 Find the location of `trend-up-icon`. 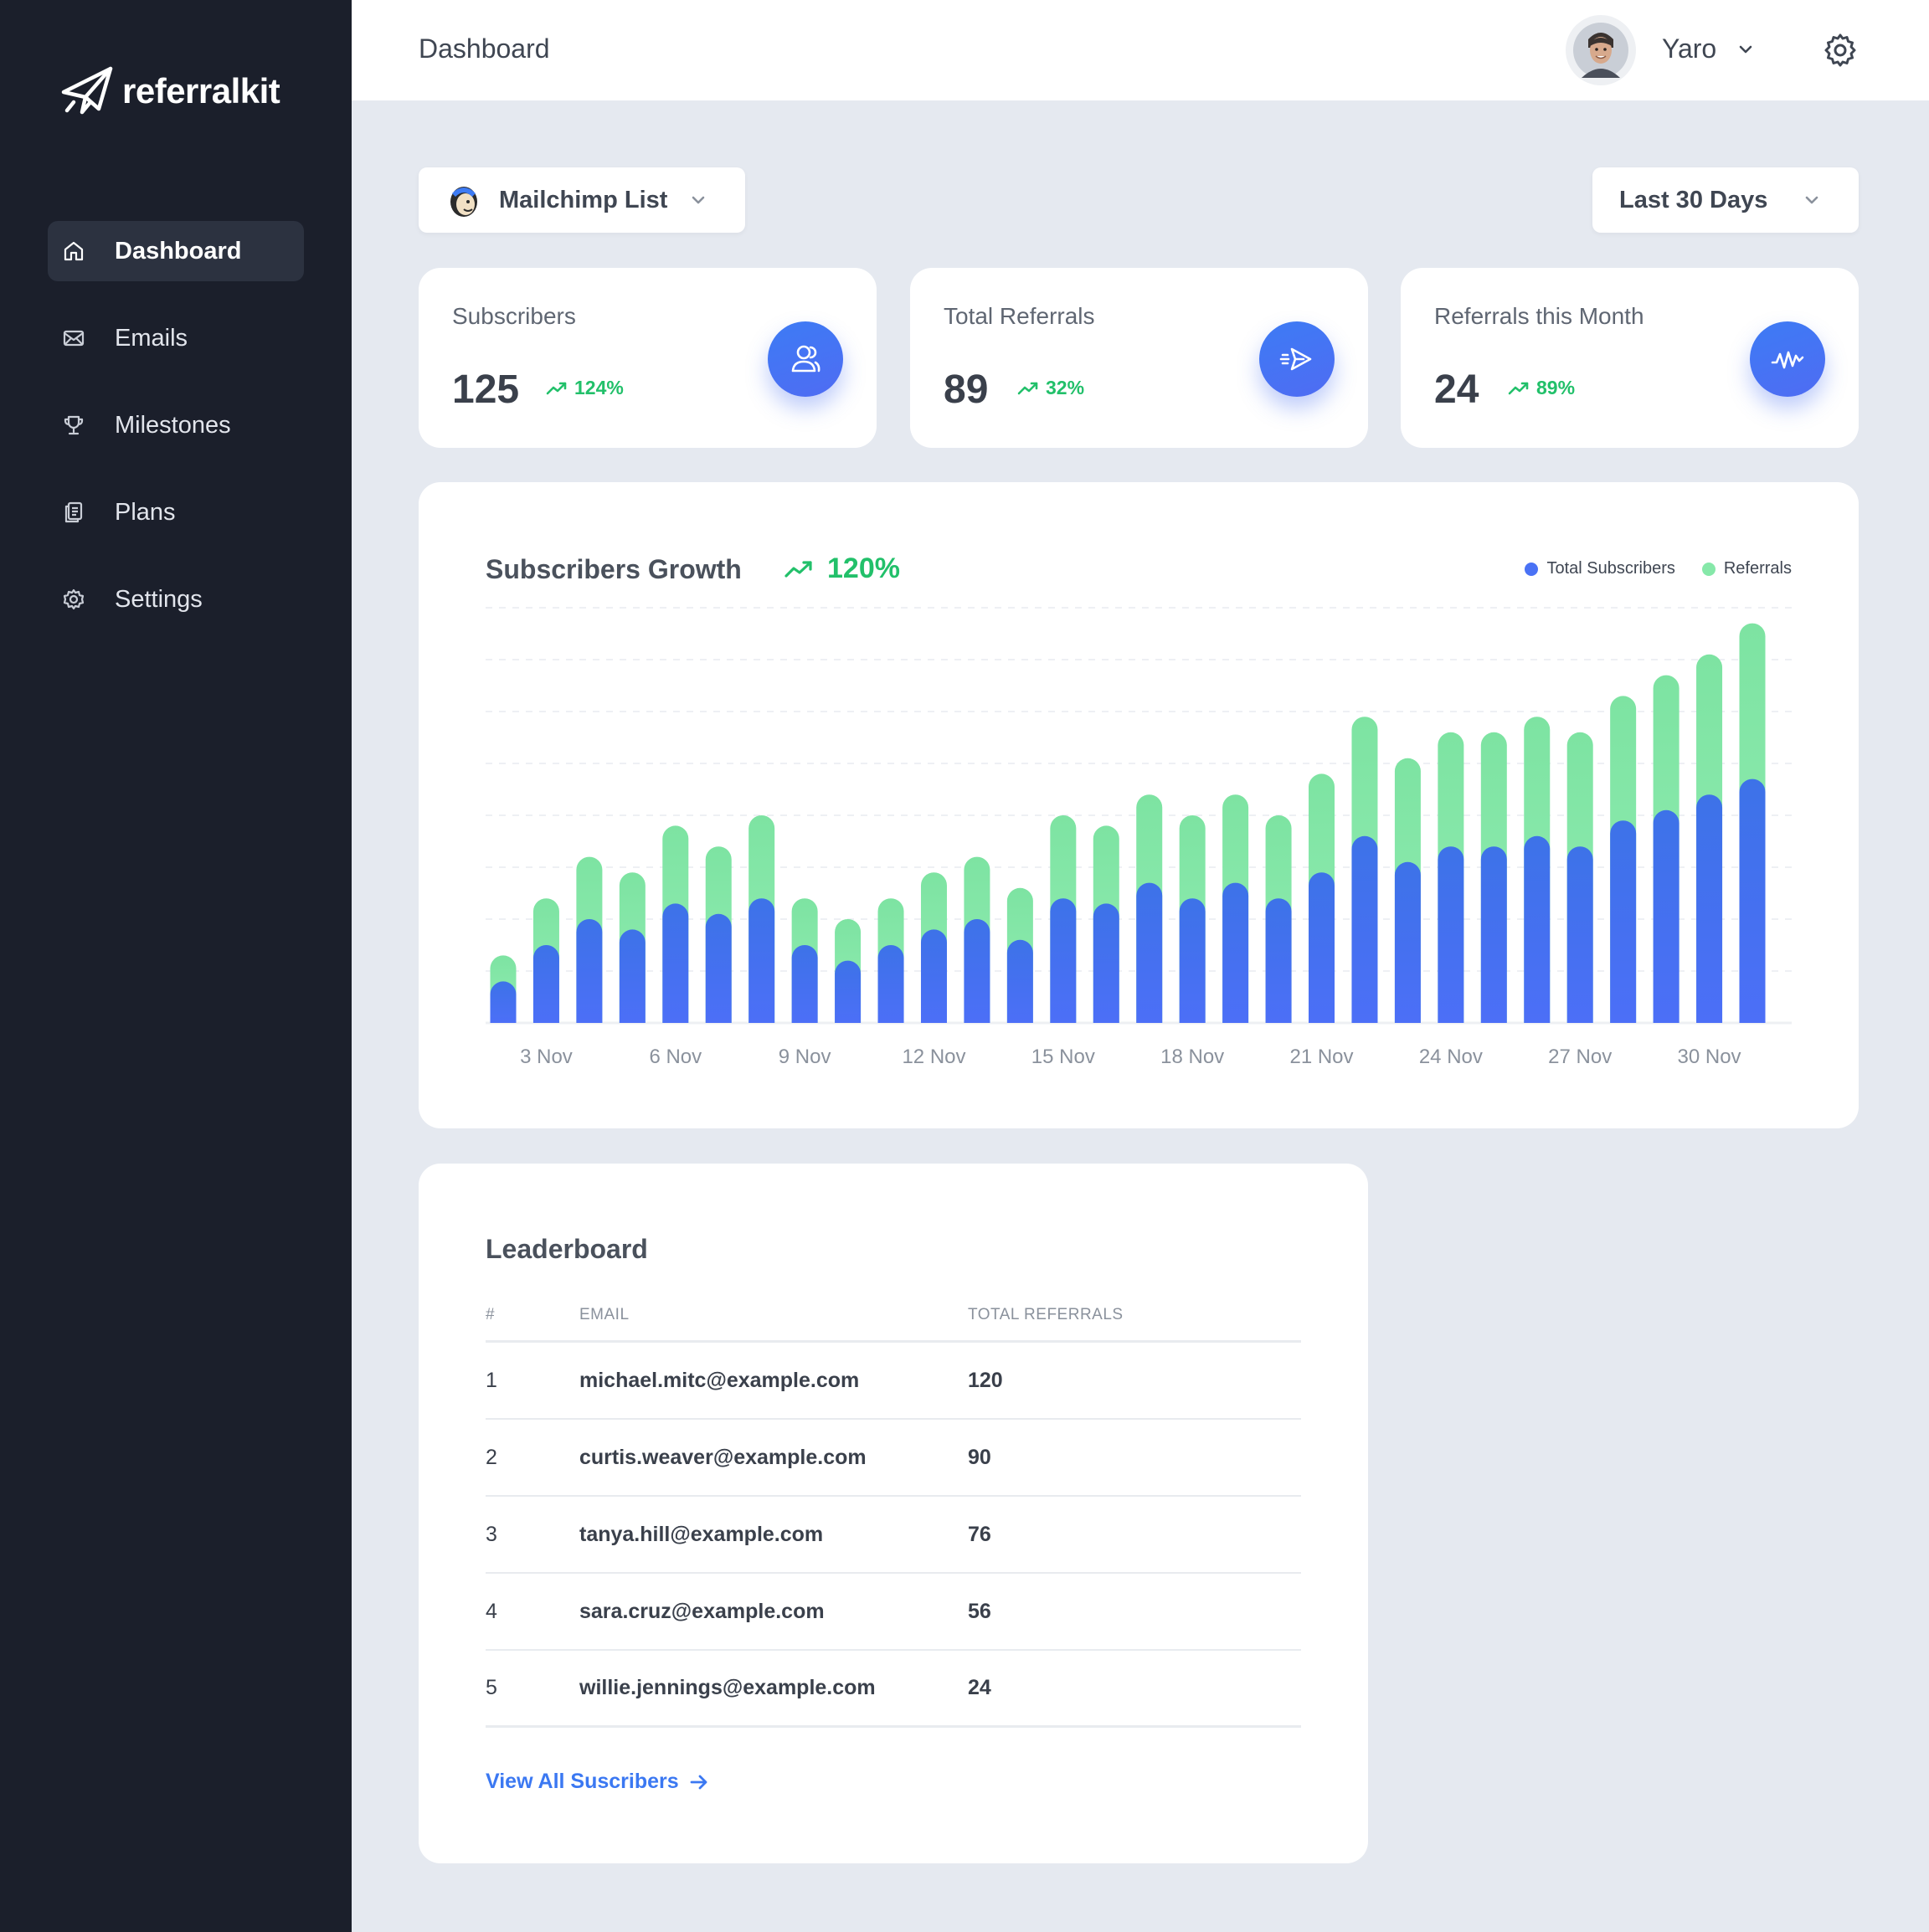

trend-up-icon is located at coordinates (1519, 388).